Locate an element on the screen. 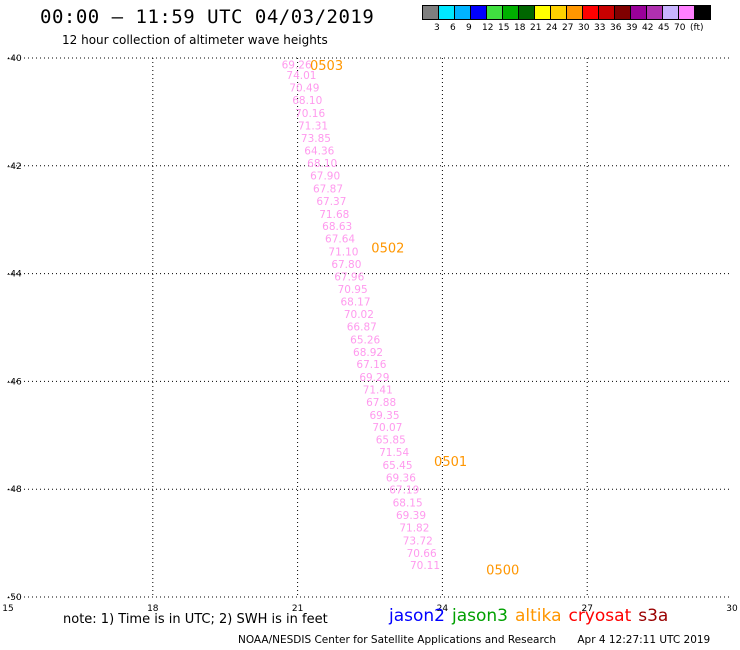  color-scale-label: 18 is located at coordinates (520, 28).